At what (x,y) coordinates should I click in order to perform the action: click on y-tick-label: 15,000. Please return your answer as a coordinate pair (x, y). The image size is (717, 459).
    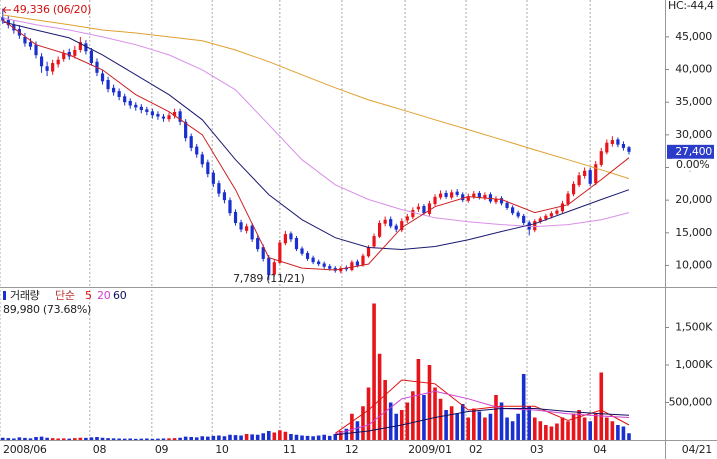
    Looking at the image, I should click on (693, 232).